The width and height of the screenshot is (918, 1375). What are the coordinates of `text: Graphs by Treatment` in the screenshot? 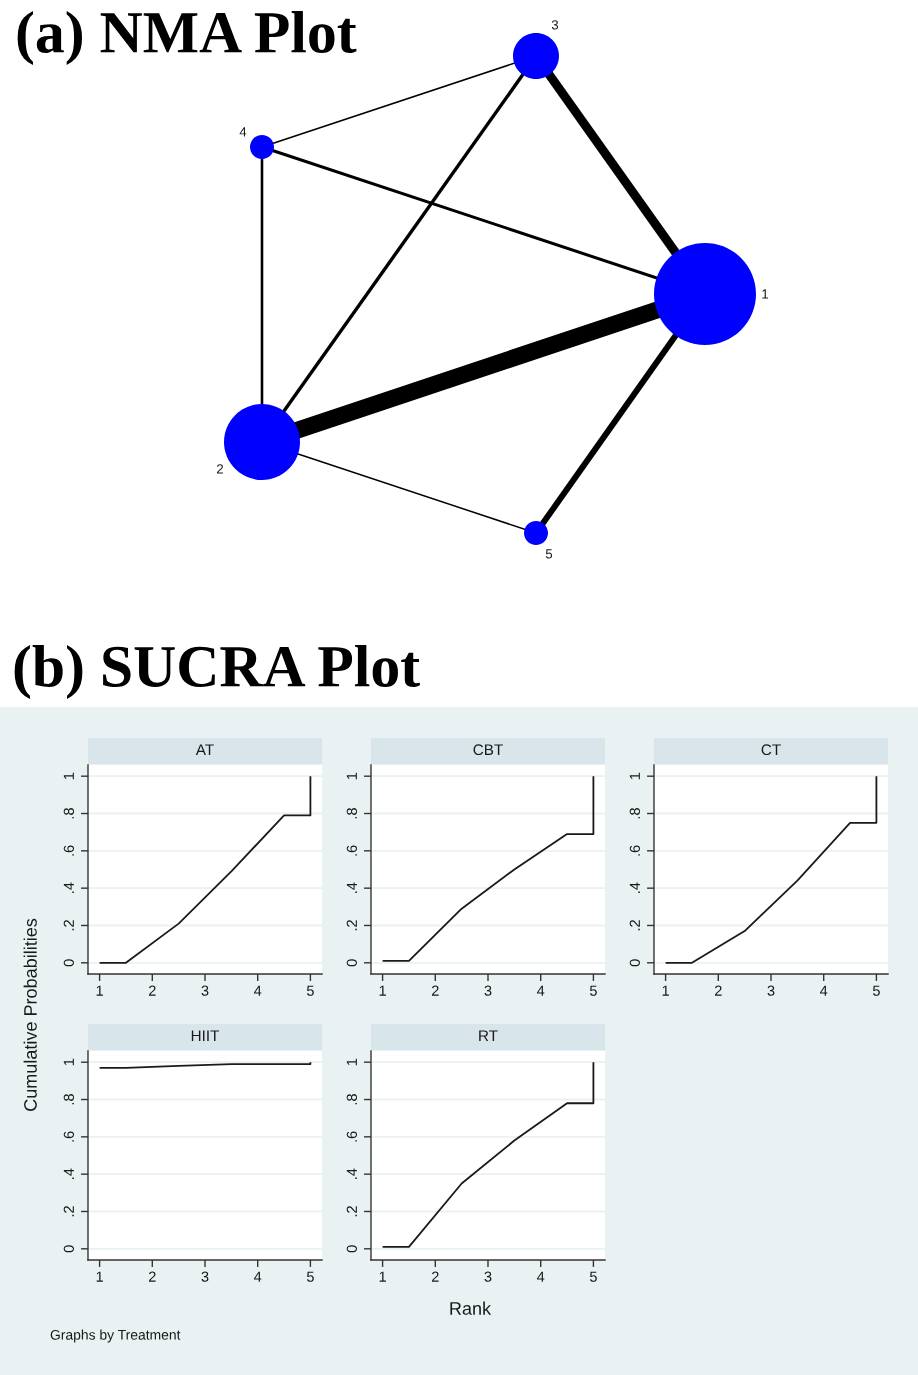 It's located at (115, 1336).